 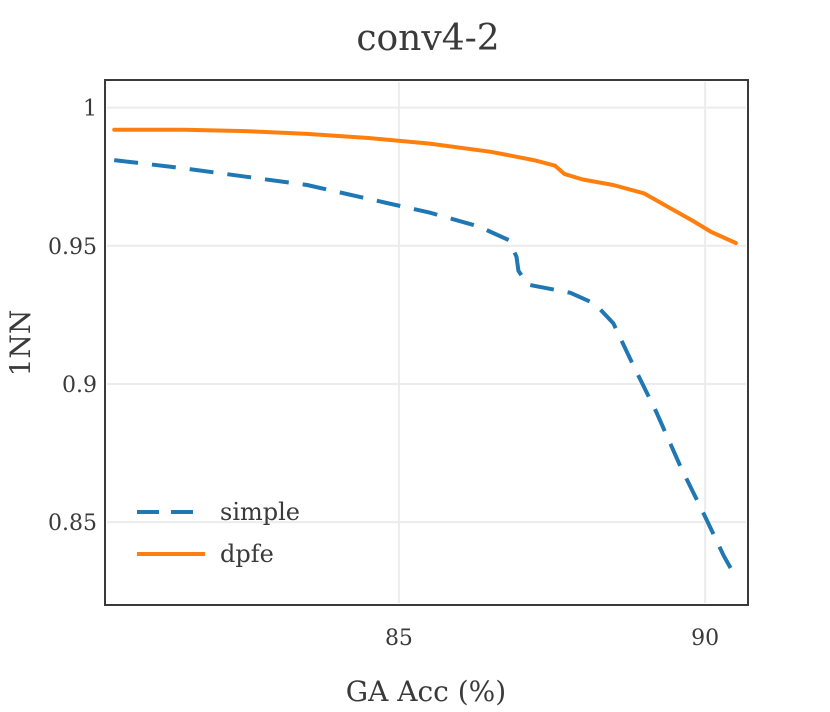 What do you see at coordinates (72, 316) in the screenshot?
I see `y-tick-labels: 0.85 0.9 0.95 1` at bounding box center [72, 316].